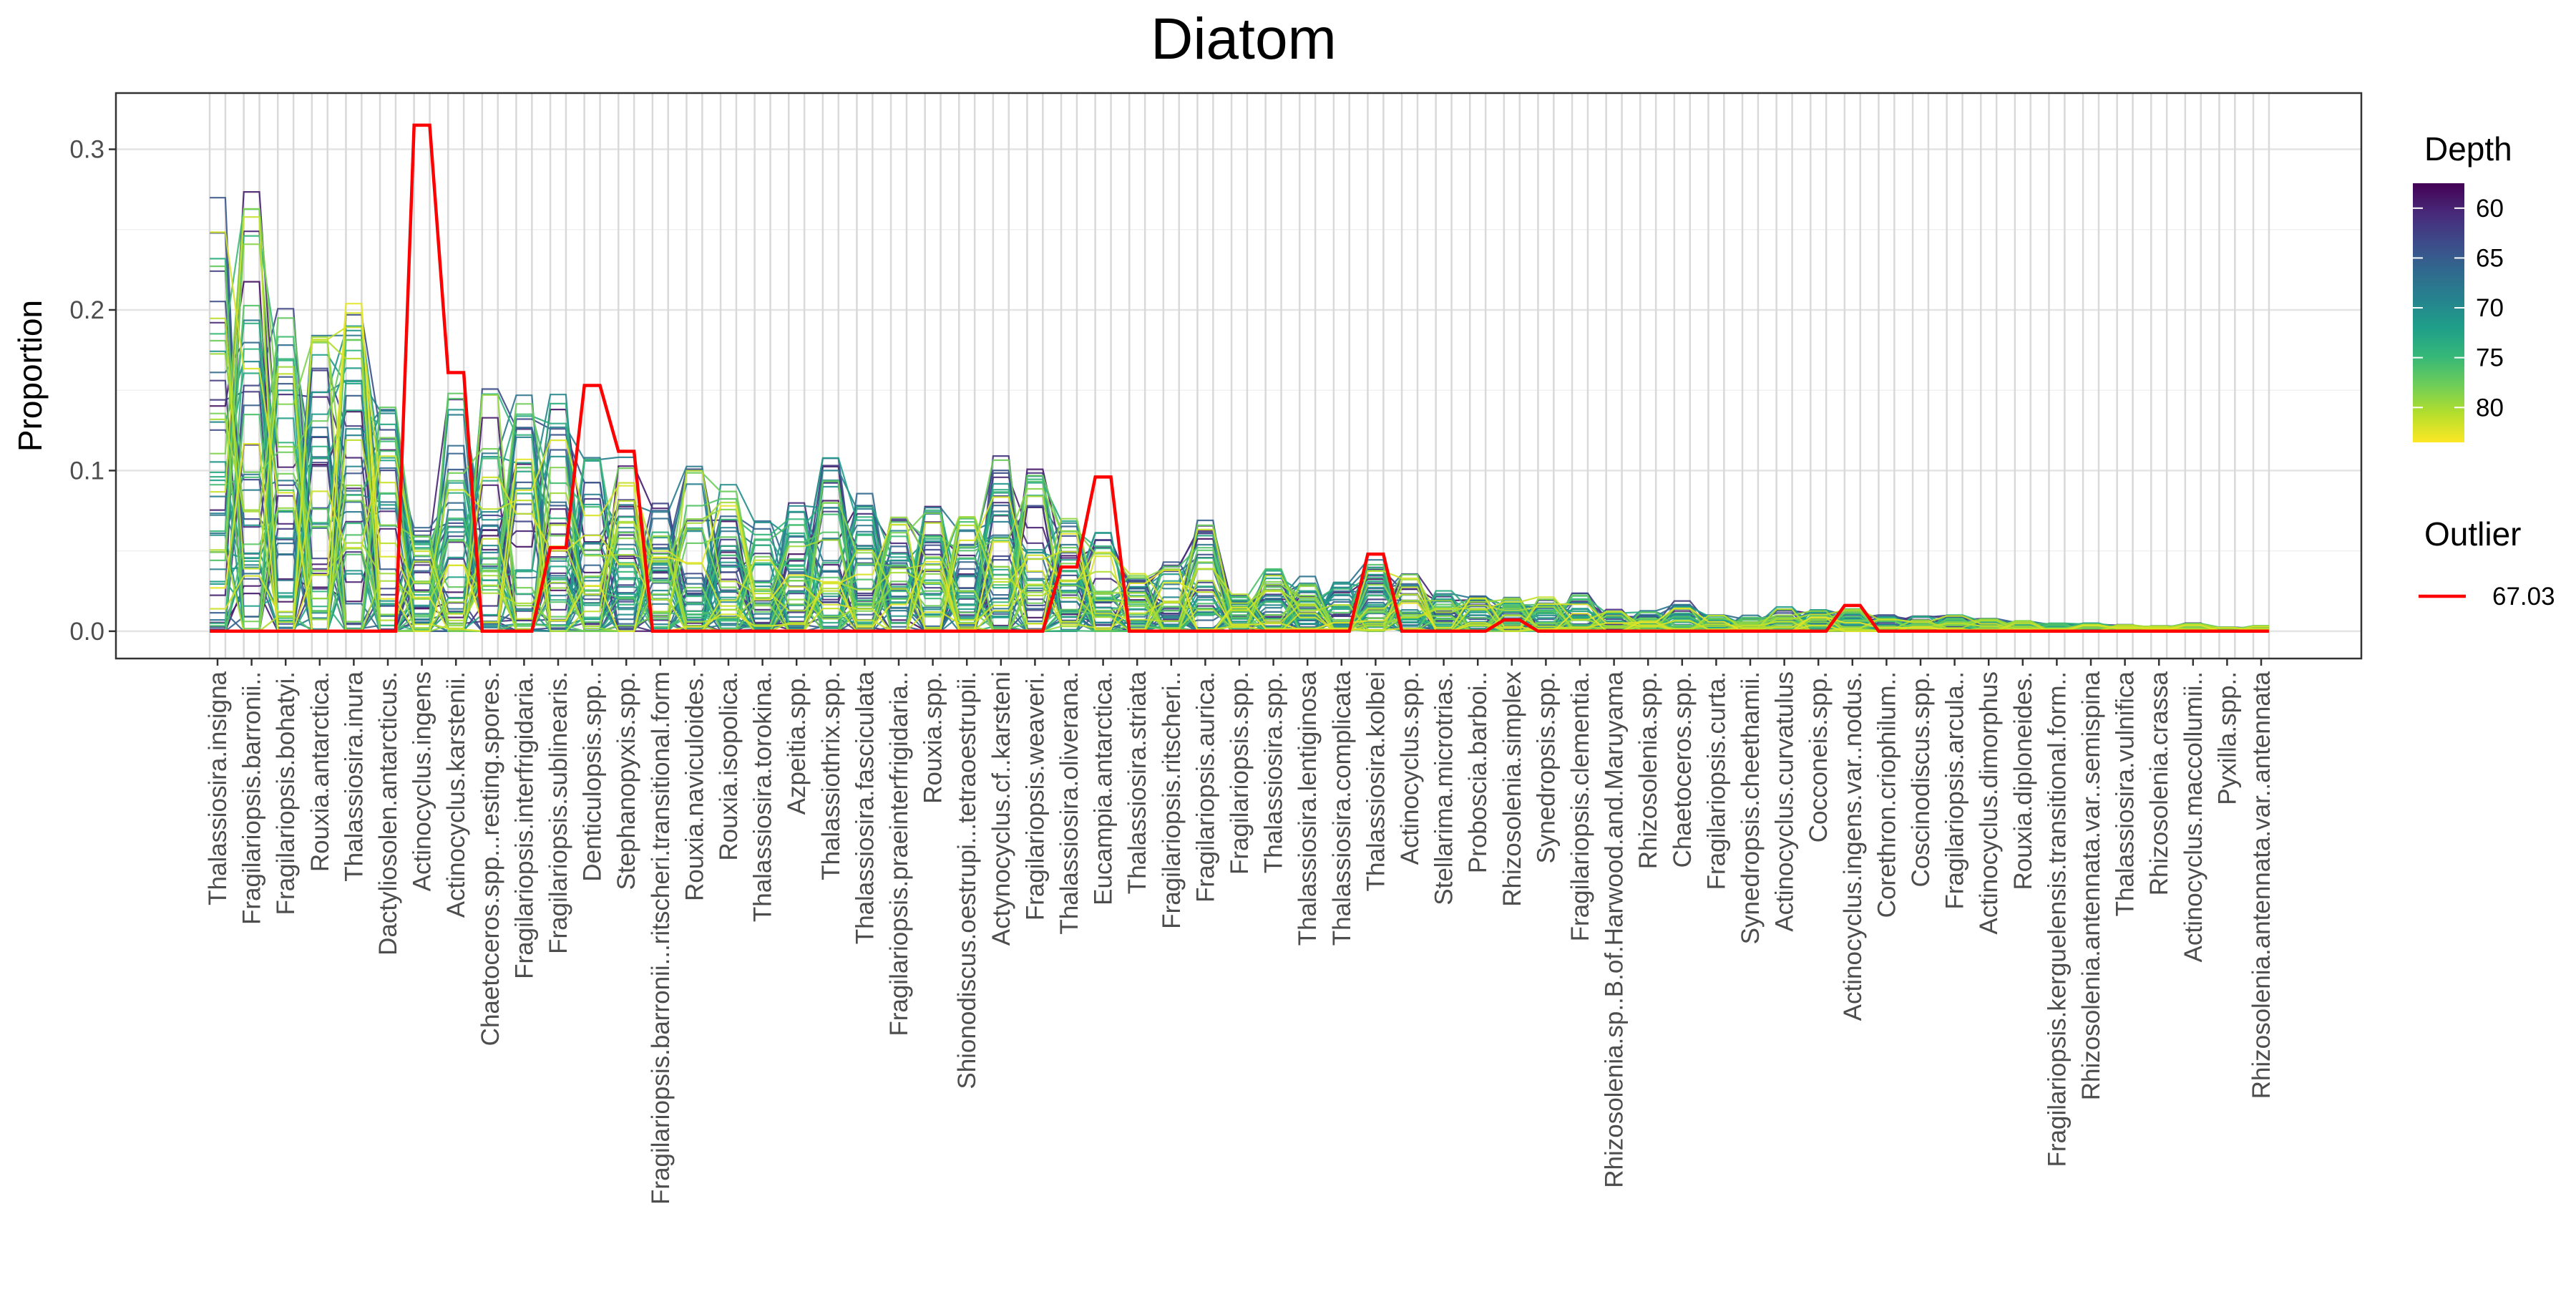  I want to click on x-tick-label: Actinocyclus.ingens, so click(422, 781).